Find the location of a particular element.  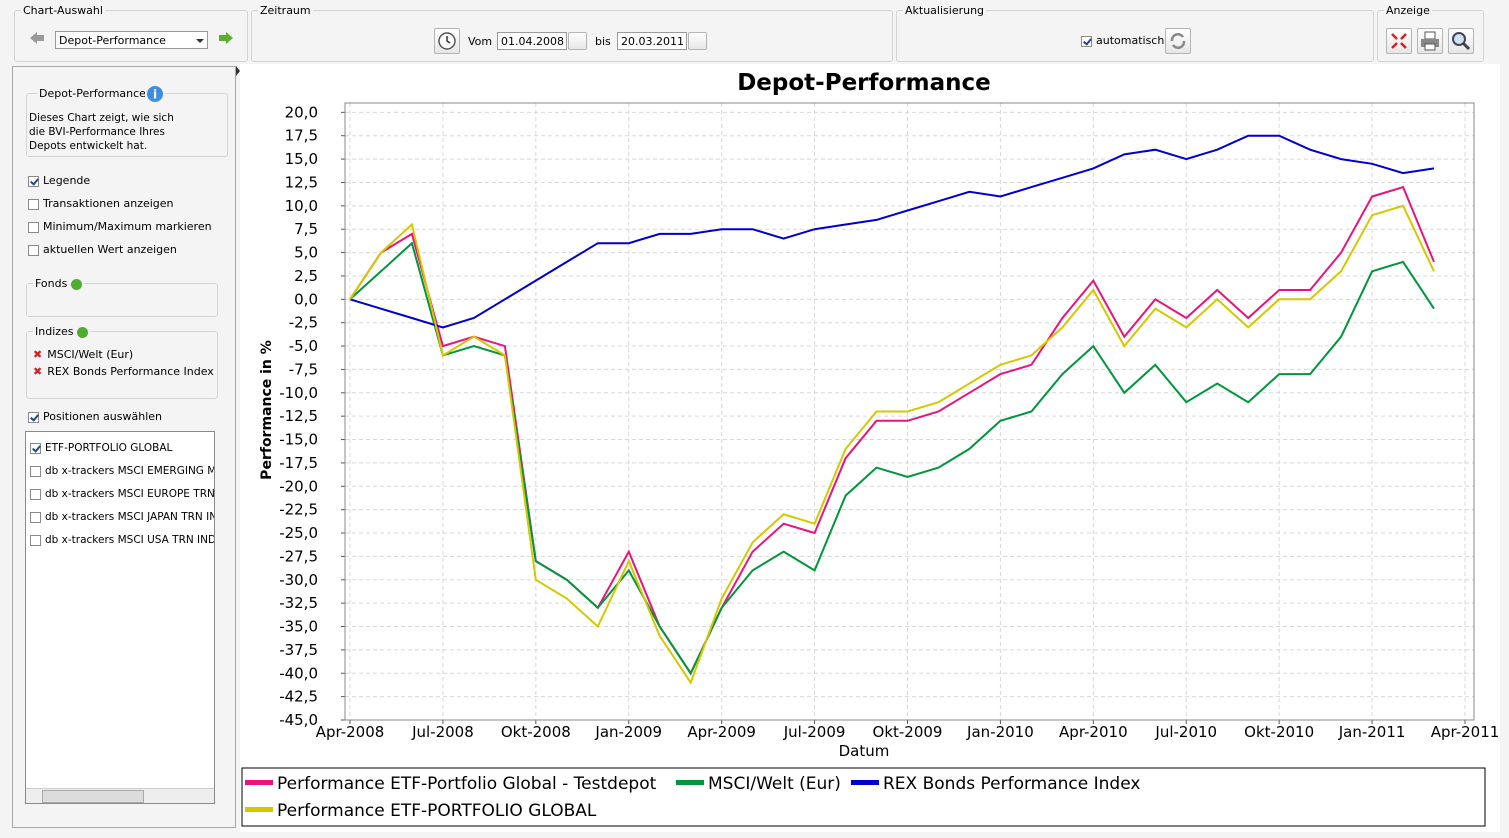

update-group: Aktualisierung automatisch is located at coordinates (1135, 33).